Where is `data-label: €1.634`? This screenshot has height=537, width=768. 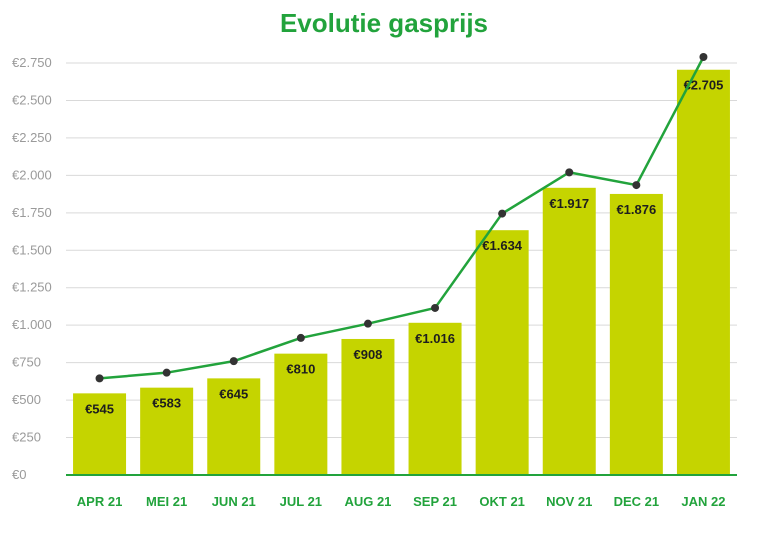
data-label: €1.634 is located at coordinates (502, 245).